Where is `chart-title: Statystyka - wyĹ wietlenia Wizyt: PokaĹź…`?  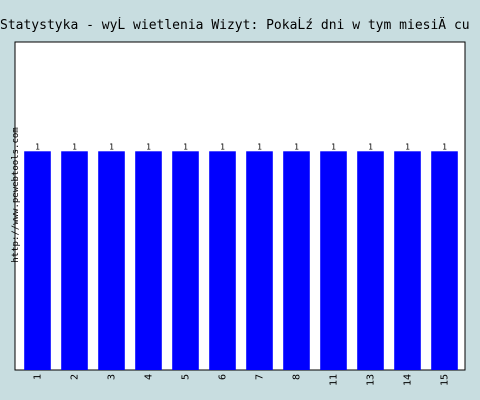 chart-title: Statystyka - wyĹ wietlenia Wizyt: PokaĹź… is located at coordinates (235, 25).